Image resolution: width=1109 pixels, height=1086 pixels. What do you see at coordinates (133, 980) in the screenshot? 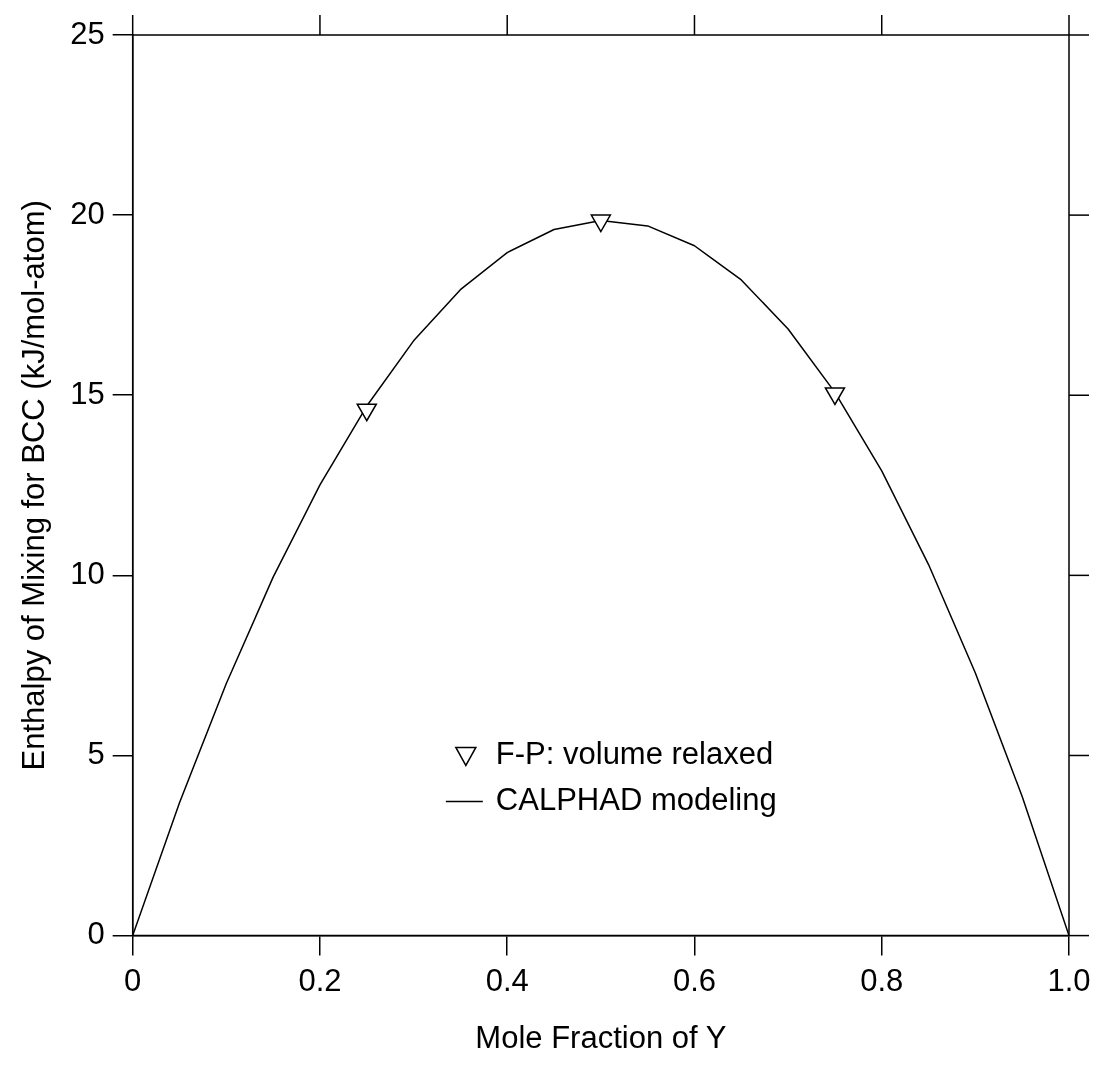
I see `x-tick-label: 0` at bounding box center [133, 980].